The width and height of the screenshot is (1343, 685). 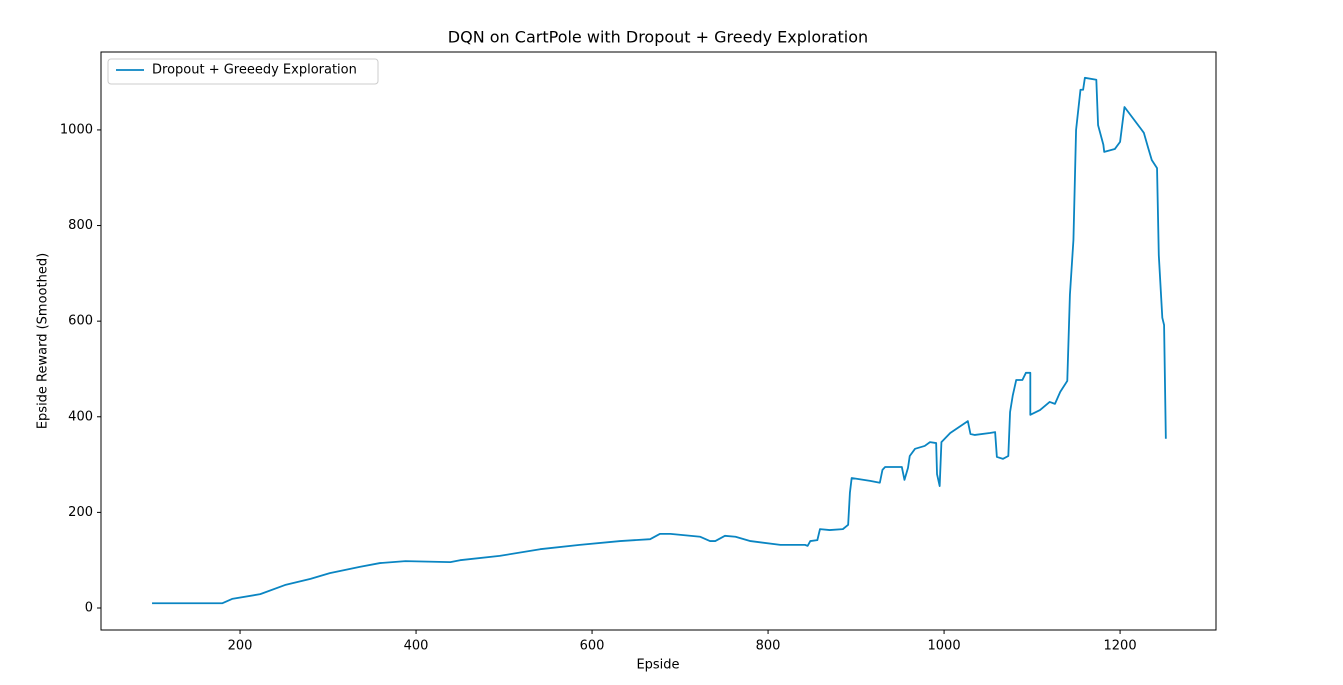 I want to click on y-tick-label: 0, so click(x=89, y=608).